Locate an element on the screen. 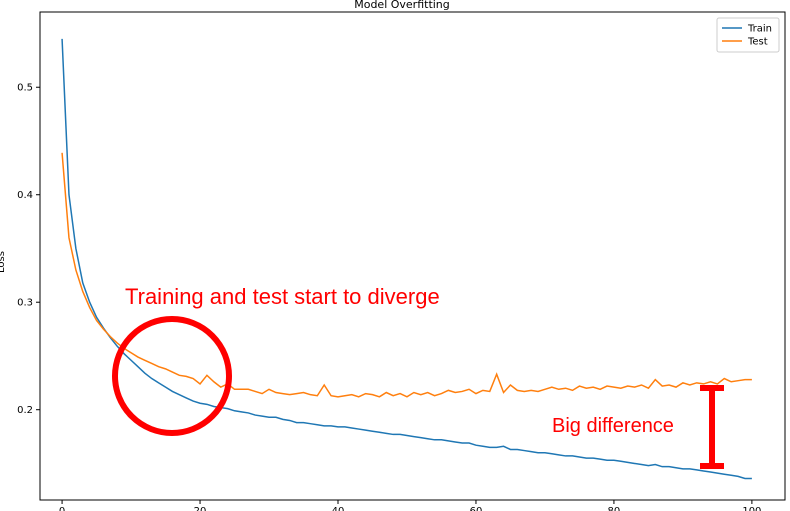 This screenshot has height=511, width=790. legend-label: Test is located at coordinates (757, 42).